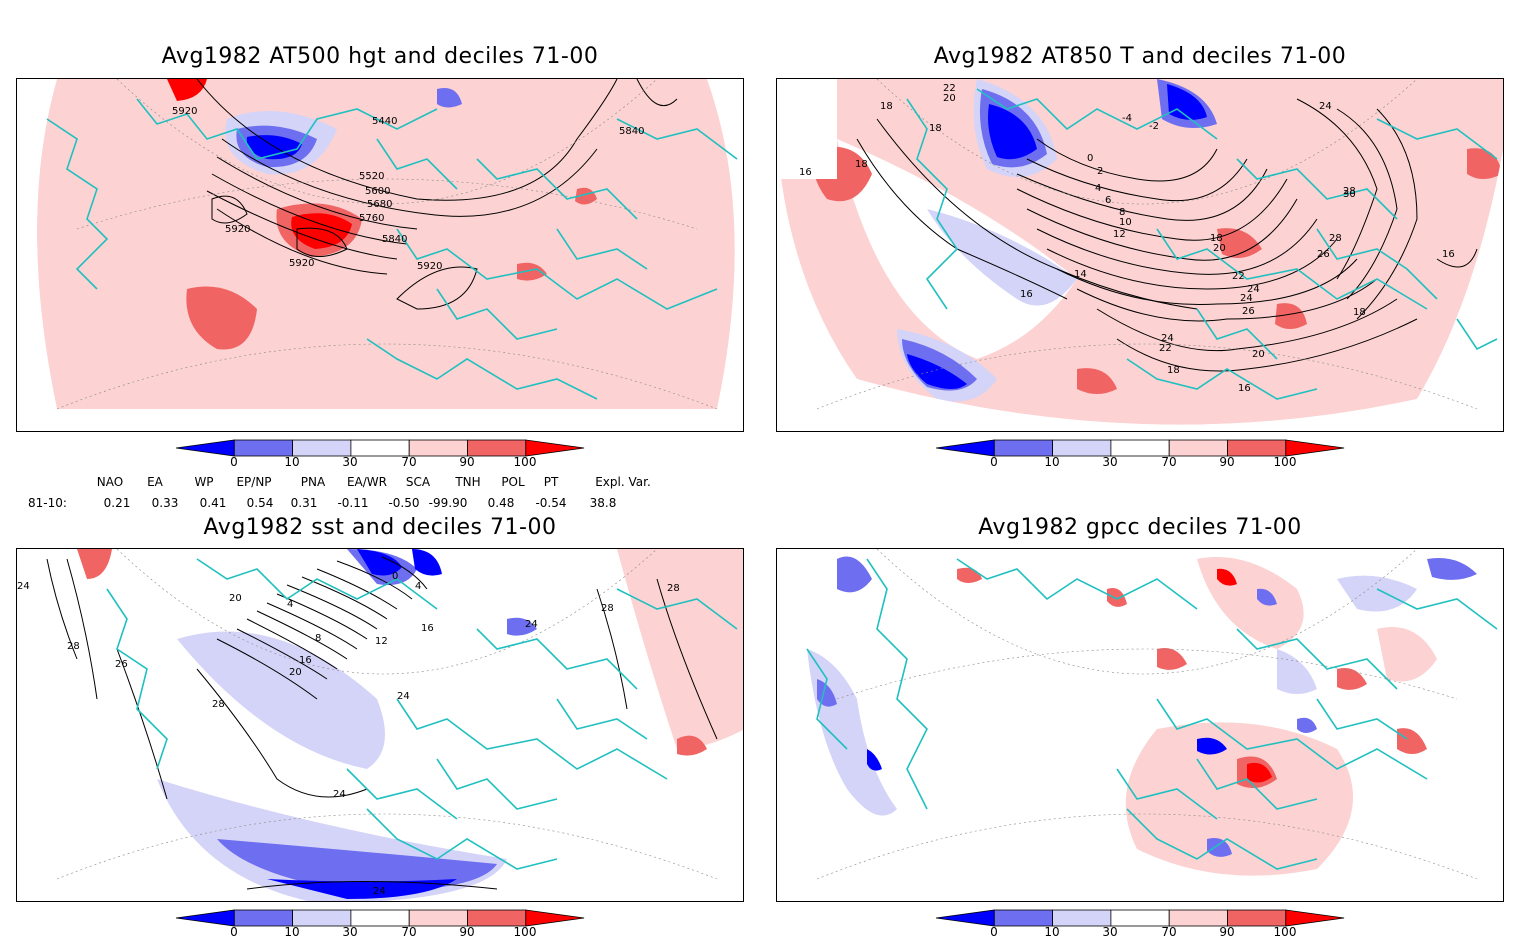 This screenshot has width=1520, height=940. I want to click on contour-label: -4, so click(1127, 118).